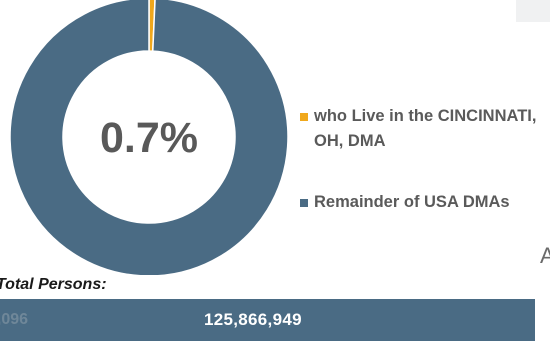 The height and width of the screenshot is (343, 550). I want to click on legend-label-cincinnati-line1: who Live in the CINCINNATI,, so click(425, 116).